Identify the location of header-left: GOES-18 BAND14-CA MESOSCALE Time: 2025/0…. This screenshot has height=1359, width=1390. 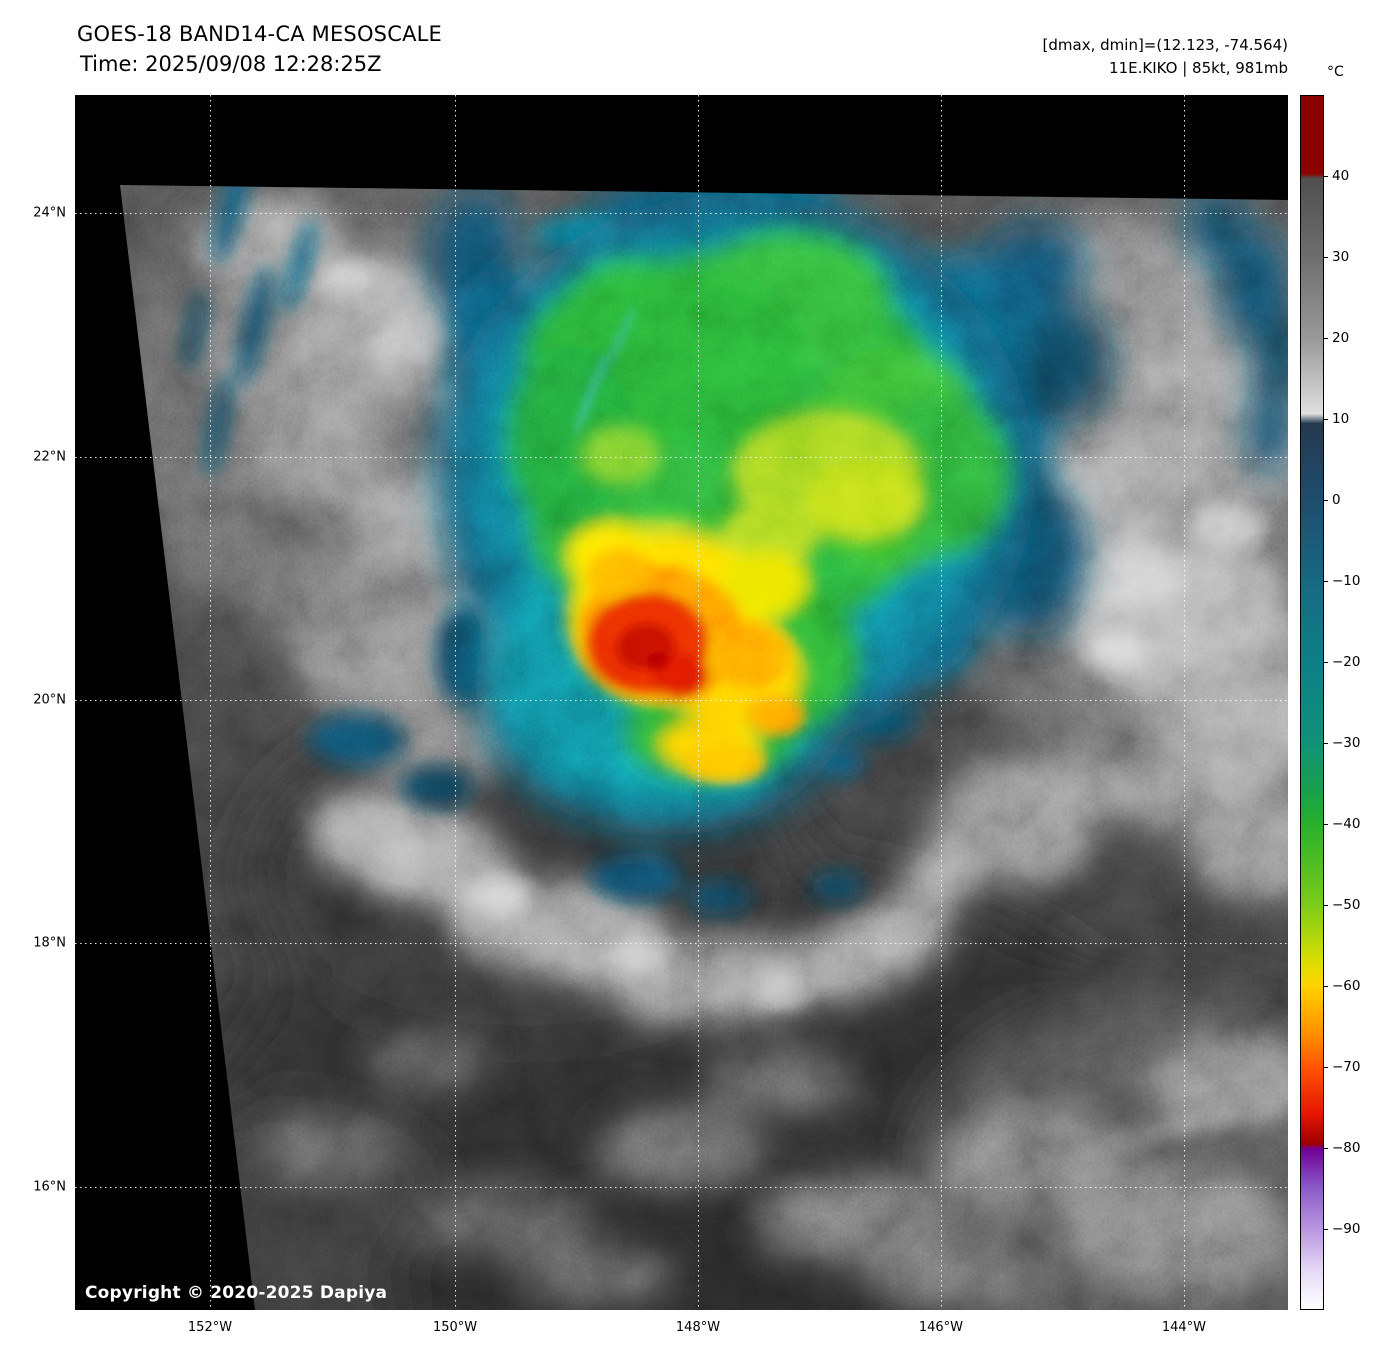
(259, 50).